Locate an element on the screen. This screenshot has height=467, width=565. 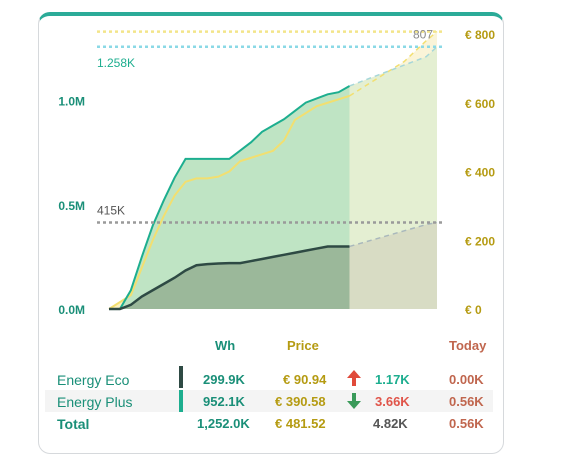
eco-forecast-line is located at coordinates (393, 234).